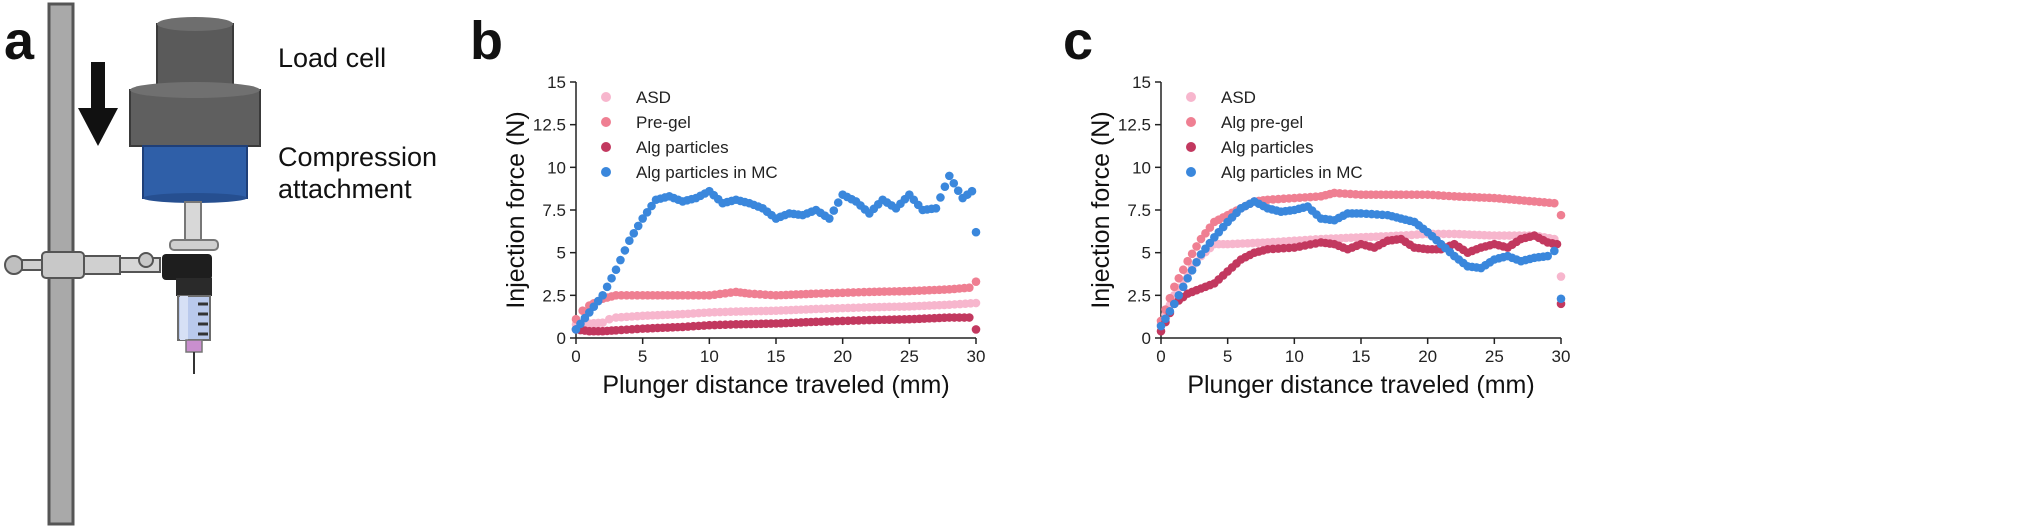  What do you see at coordinates (108, 265) in the screenshot?
I see `clamp-arm` at bounding box center [108, 265].